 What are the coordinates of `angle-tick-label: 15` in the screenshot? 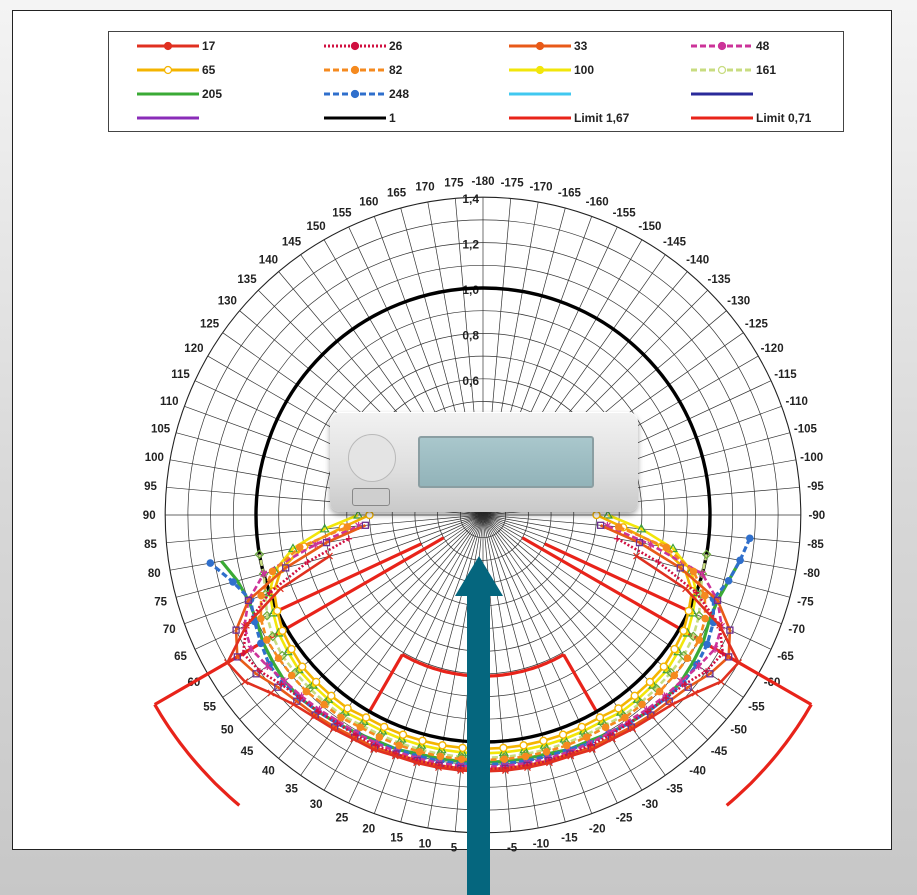 It's located at (396, 838).